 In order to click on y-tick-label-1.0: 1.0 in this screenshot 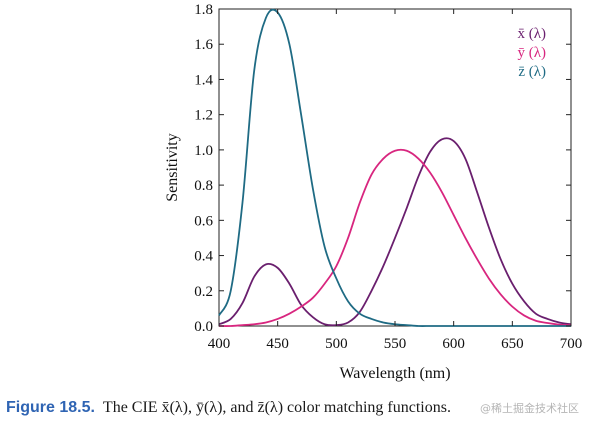, I will do `click(203, 151)`.